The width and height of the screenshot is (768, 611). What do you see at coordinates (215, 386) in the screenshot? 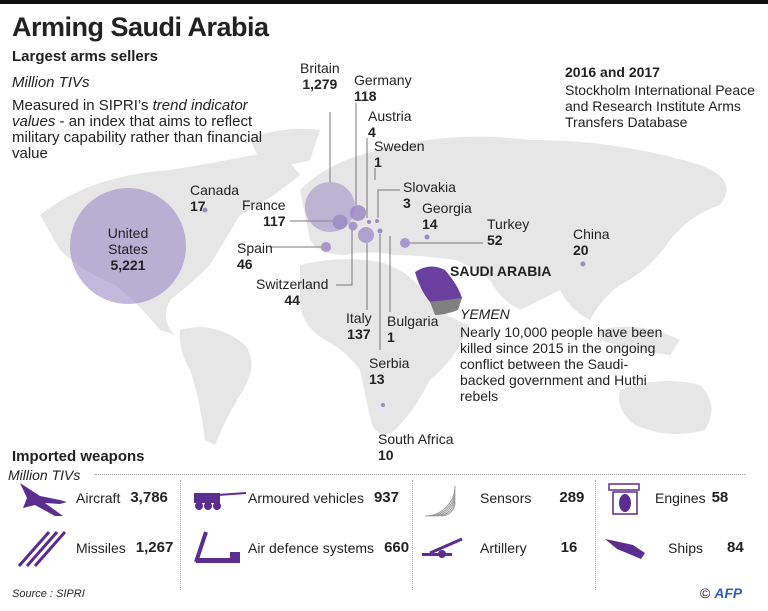
I see `south-america` at bounding box center [215, 386].